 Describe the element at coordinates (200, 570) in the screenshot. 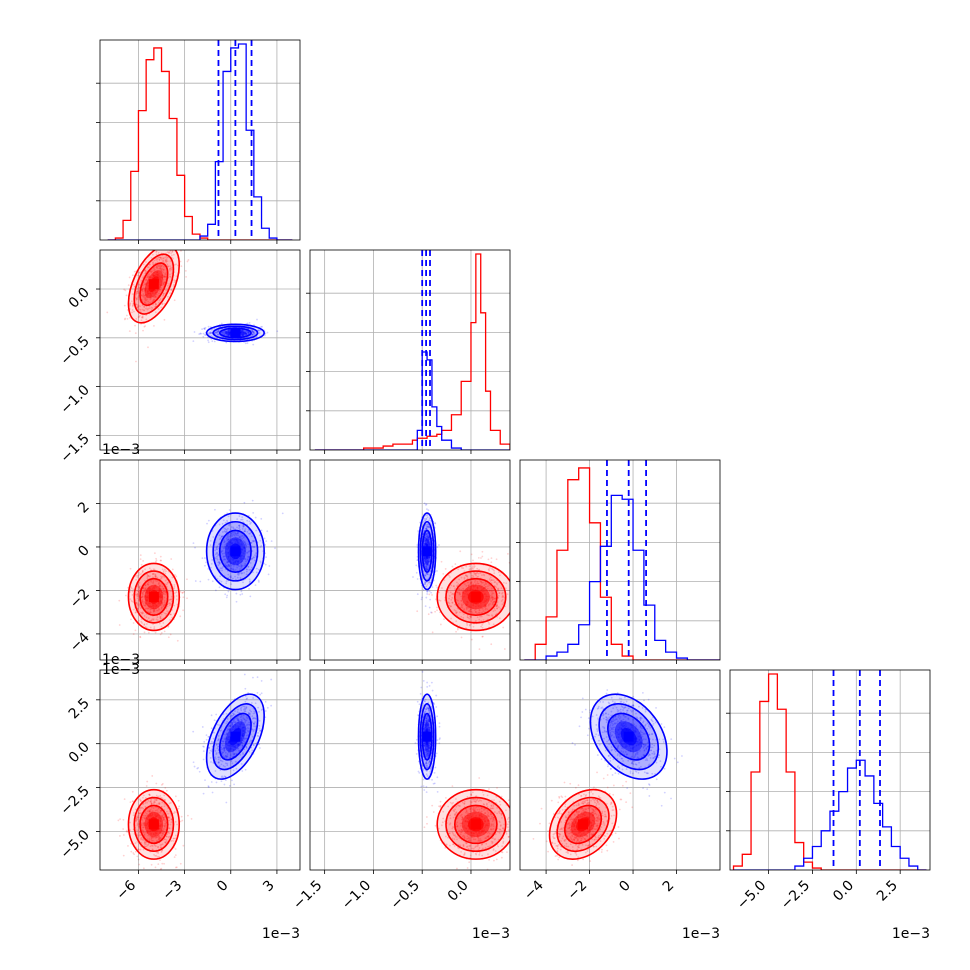

I see `panel-content` at that location.